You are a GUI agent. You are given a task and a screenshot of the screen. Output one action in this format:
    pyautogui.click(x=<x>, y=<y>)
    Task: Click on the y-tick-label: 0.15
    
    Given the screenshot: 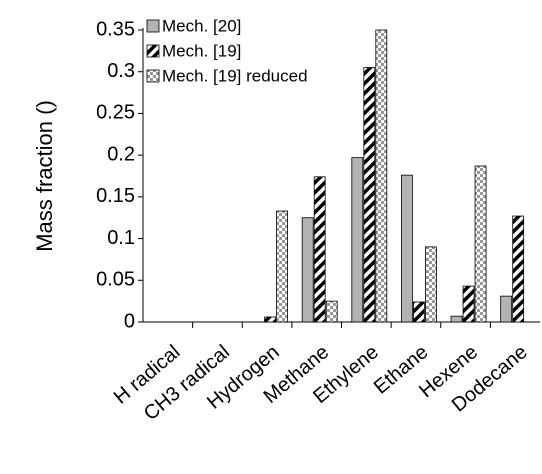 What is the action you would take?
    pyautogui.click(x=115, y=196)
    